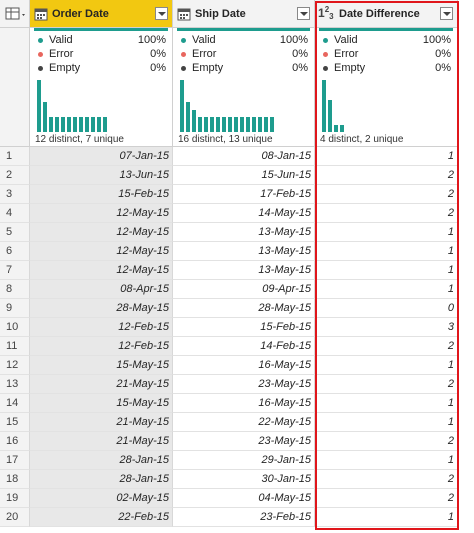 This screenshot has width=474, height=533. What do you see at coordinates (331, 16) in the screenshot?
I see `type-icon-part: 3` at bounding box center [331, 16].